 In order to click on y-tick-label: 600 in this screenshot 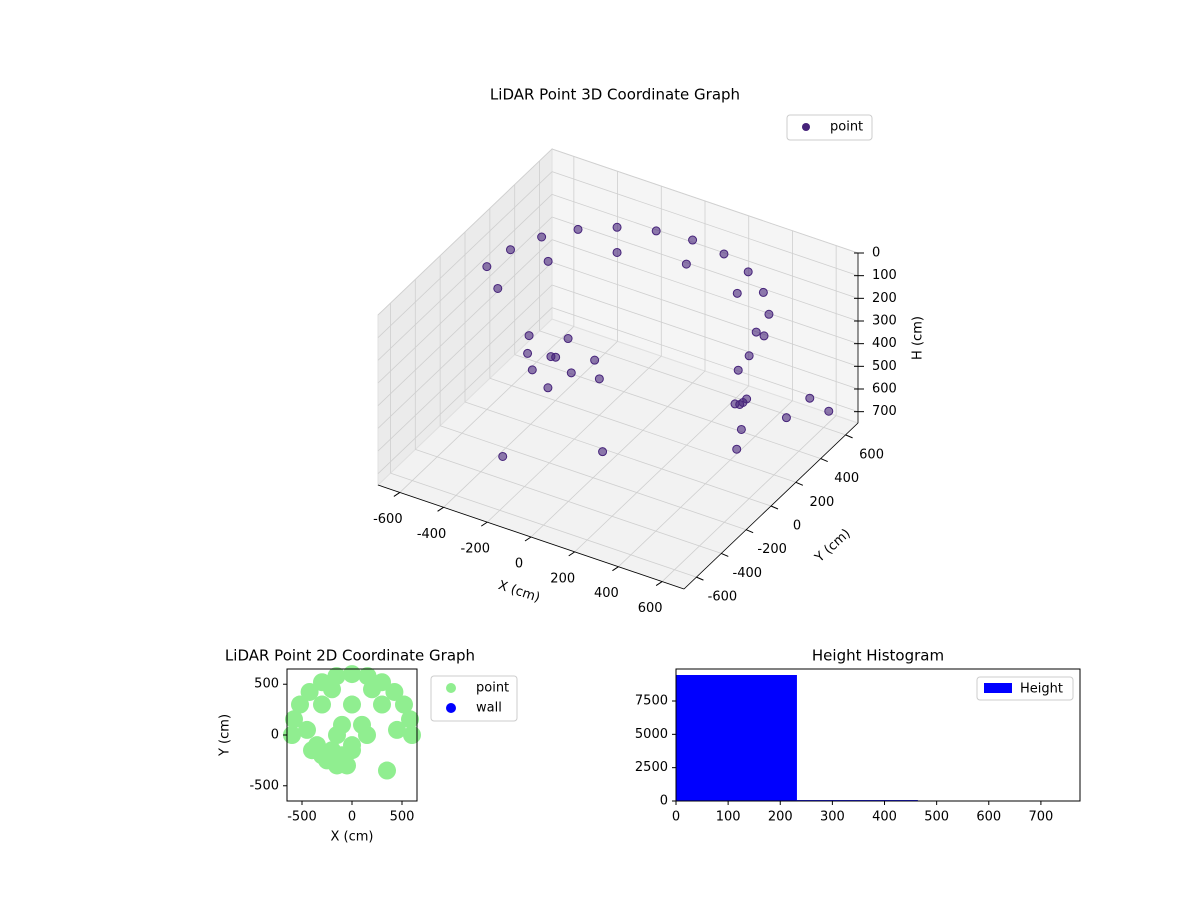, I will do `click(871, 454)`.